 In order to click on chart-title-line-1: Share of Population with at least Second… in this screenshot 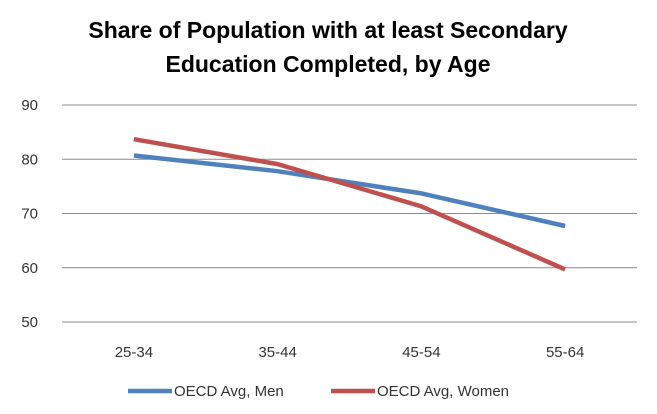, I will do `click(327, 30)`.